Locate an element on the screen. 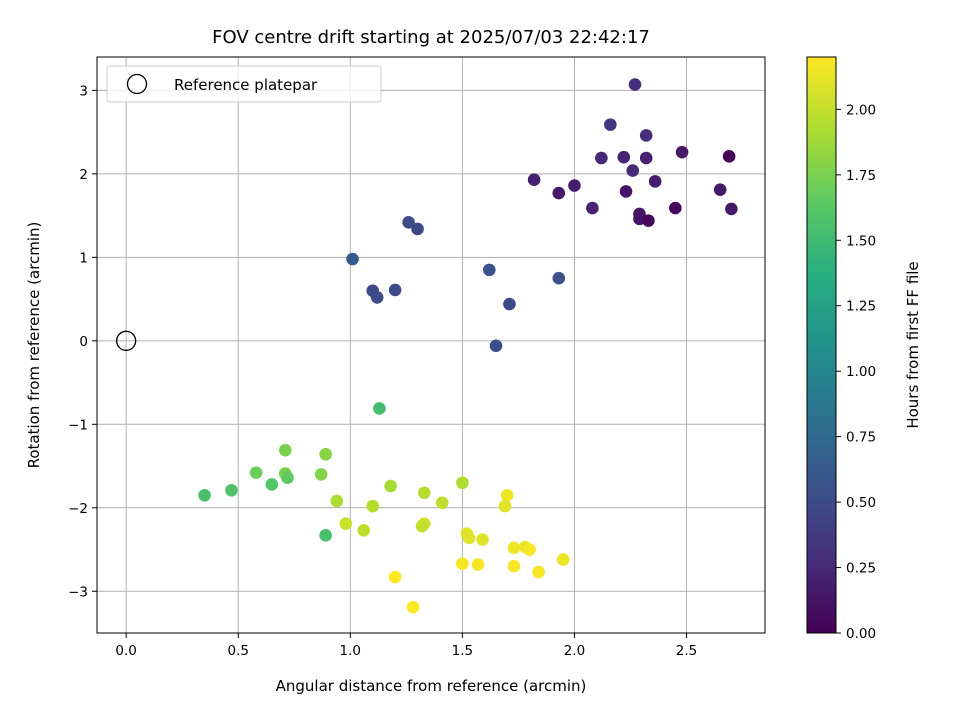  x-axis-label: Angular distance from reference (arcmin) is located at coordinates (431, 686).